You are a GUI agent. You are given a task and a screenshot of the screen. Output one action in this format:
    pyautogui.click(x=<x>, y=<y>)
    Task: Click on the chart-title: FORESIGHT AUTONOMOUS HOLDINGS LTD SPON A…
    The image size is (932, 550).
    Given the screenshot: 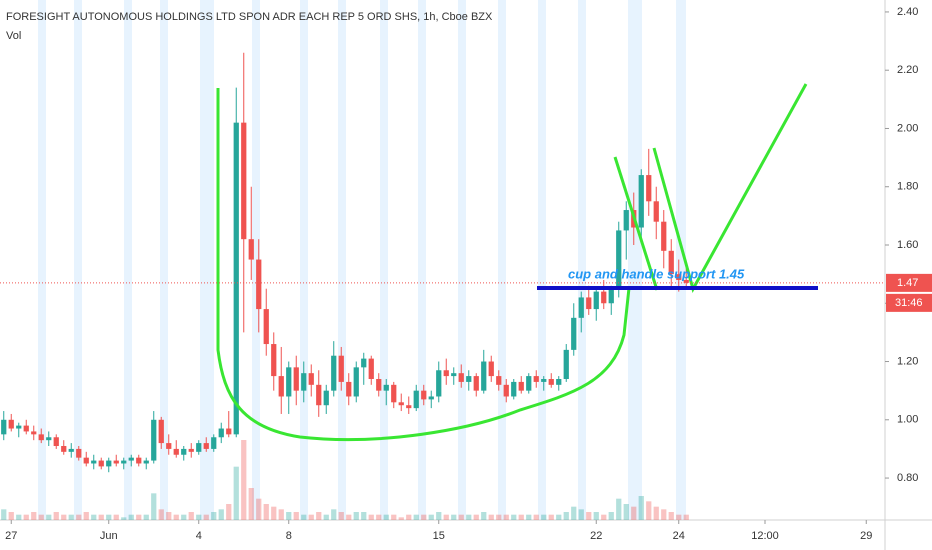 What is the action you would take?
    pyautogui.click(x=249, y=17)
    